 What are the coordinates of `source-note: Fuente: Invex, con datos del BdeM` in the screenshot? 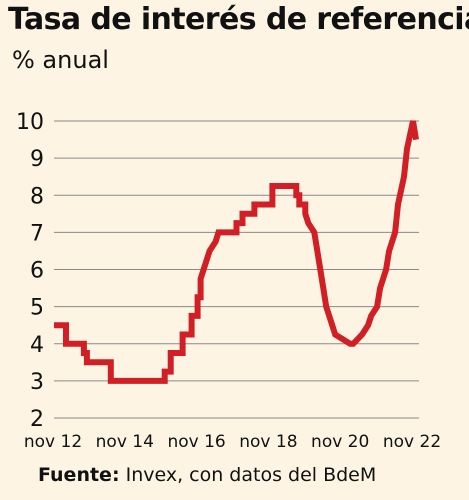 It's located at (207, 475).